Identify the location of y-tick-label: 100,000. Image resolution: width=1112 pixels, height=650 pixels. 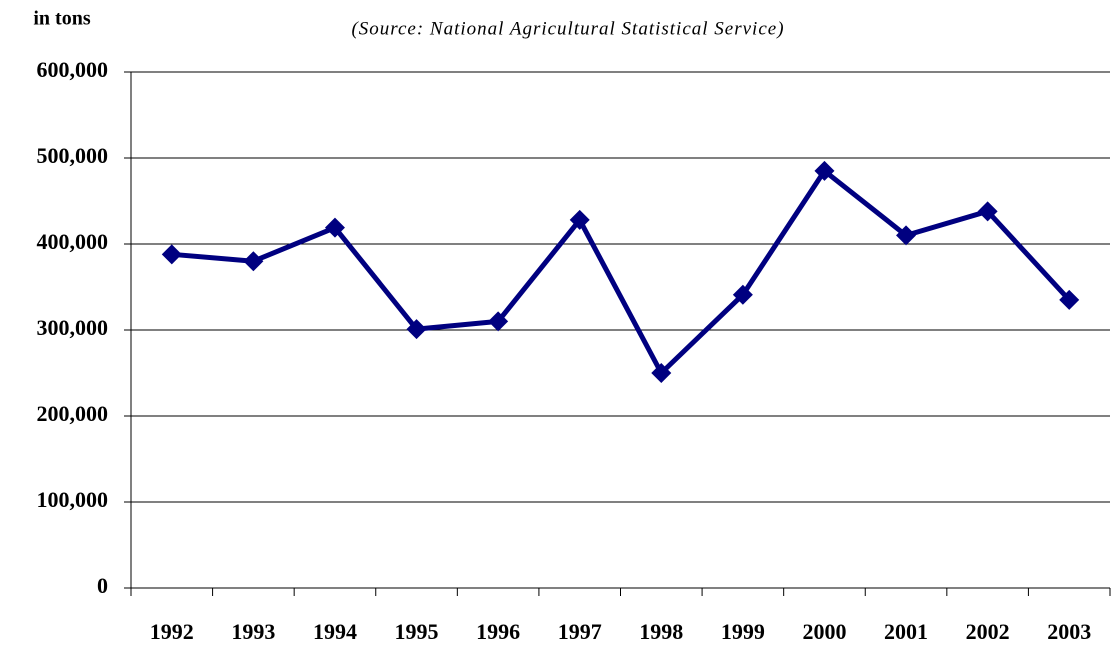
(73, 499).